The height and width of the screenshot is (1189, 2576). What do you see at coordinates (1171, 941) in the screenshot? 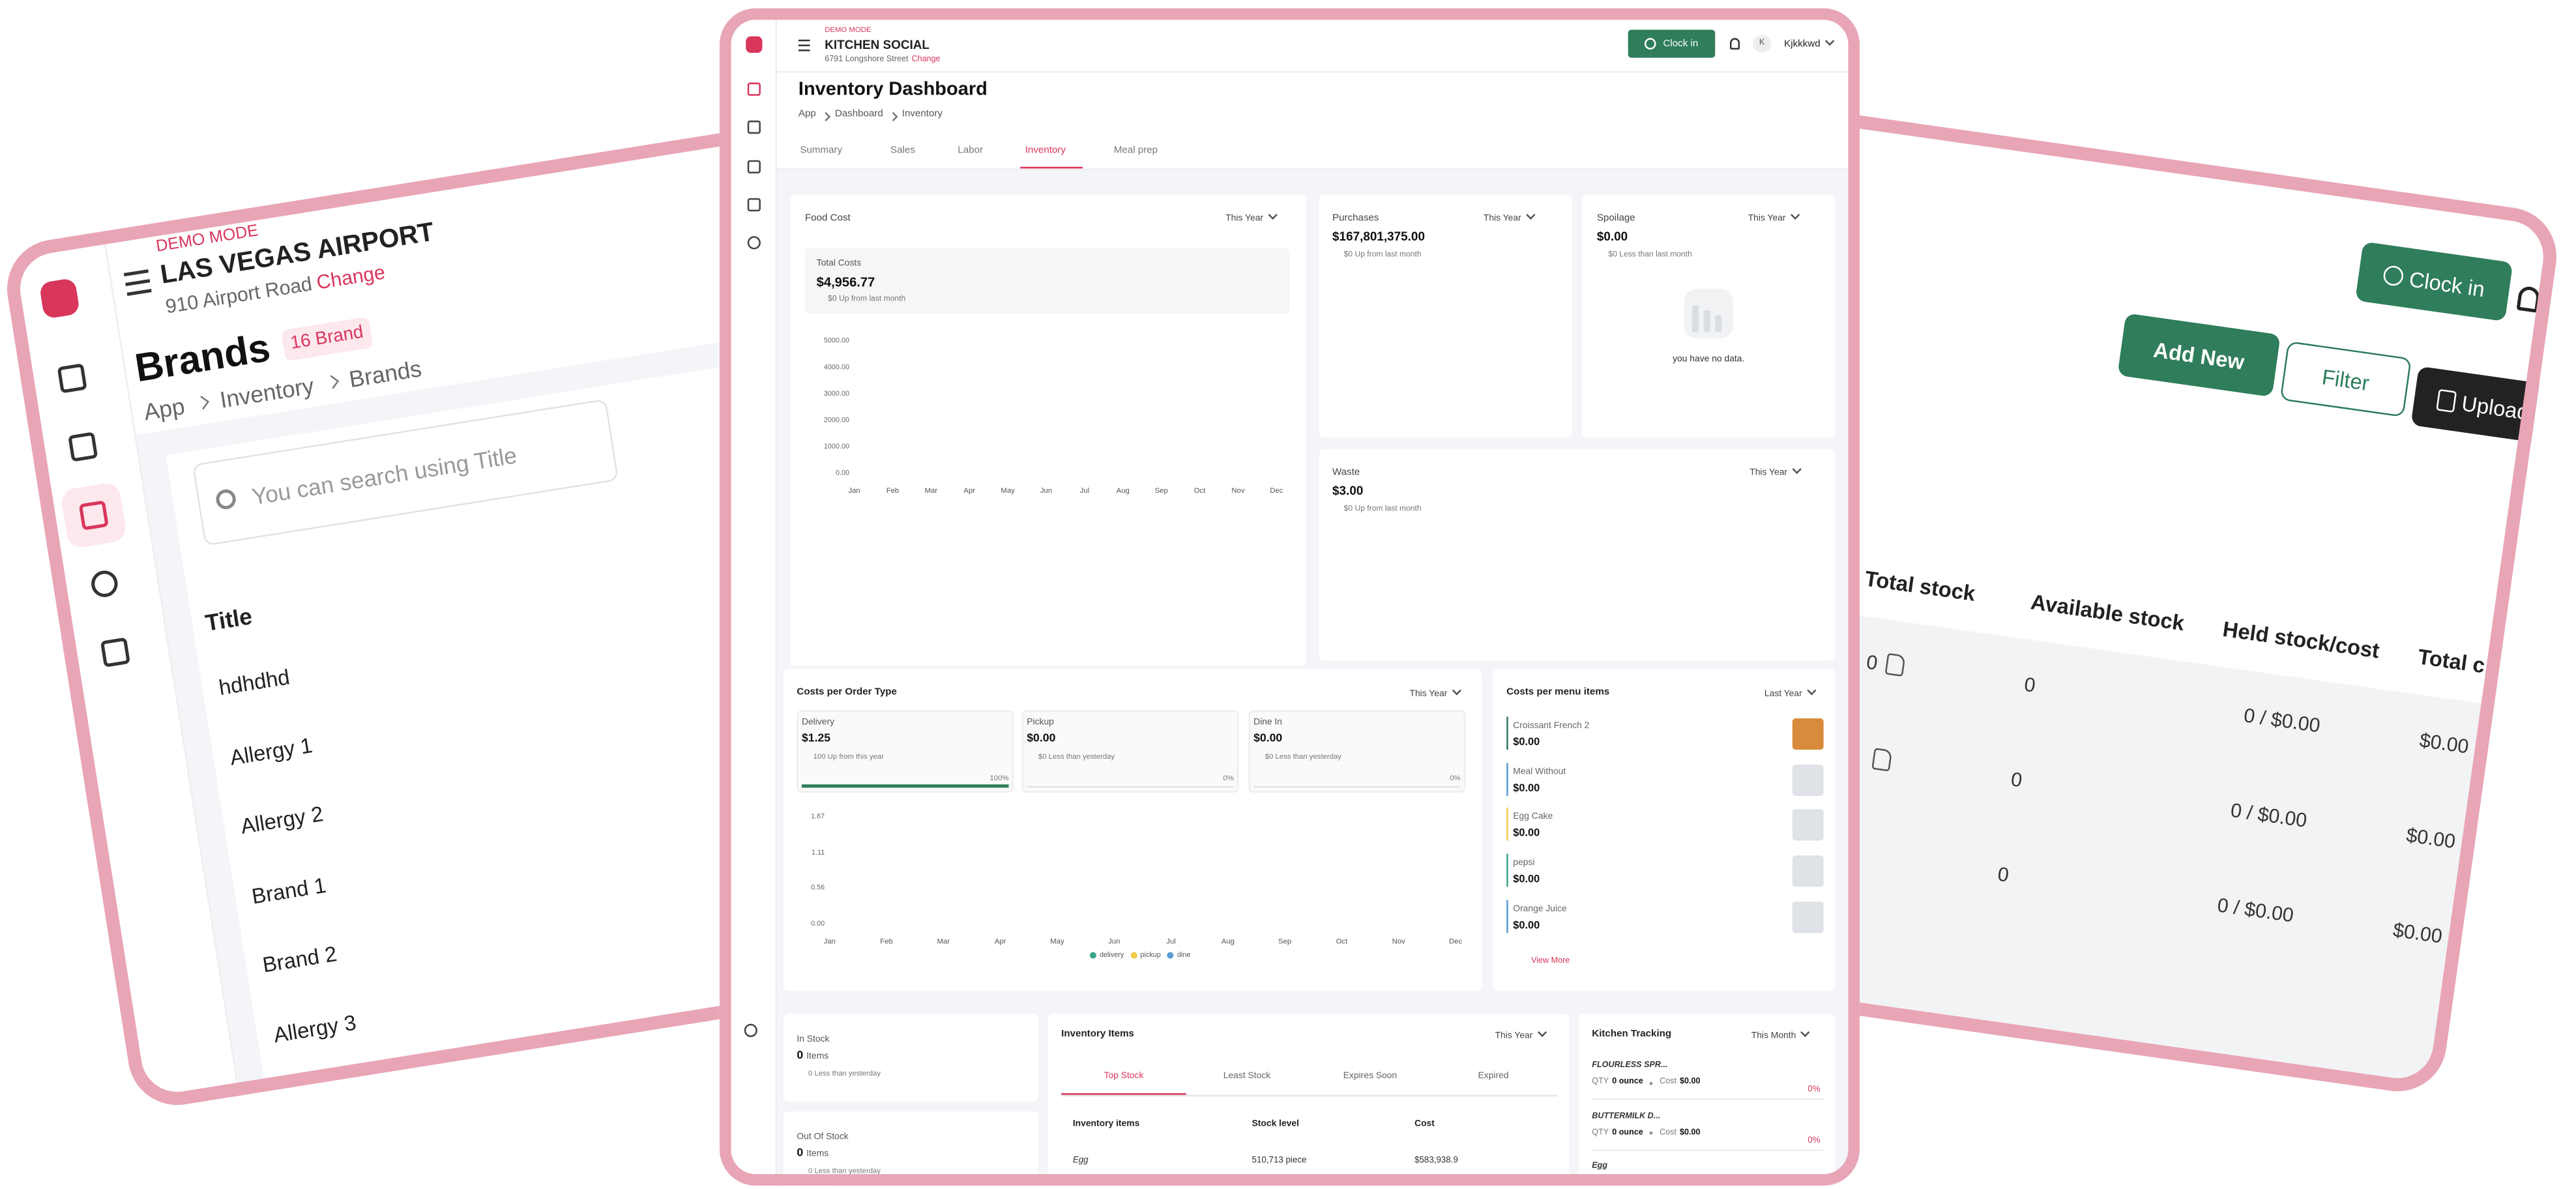
I see `x-tick-label: Jul` at bounding box center [1171, 941].